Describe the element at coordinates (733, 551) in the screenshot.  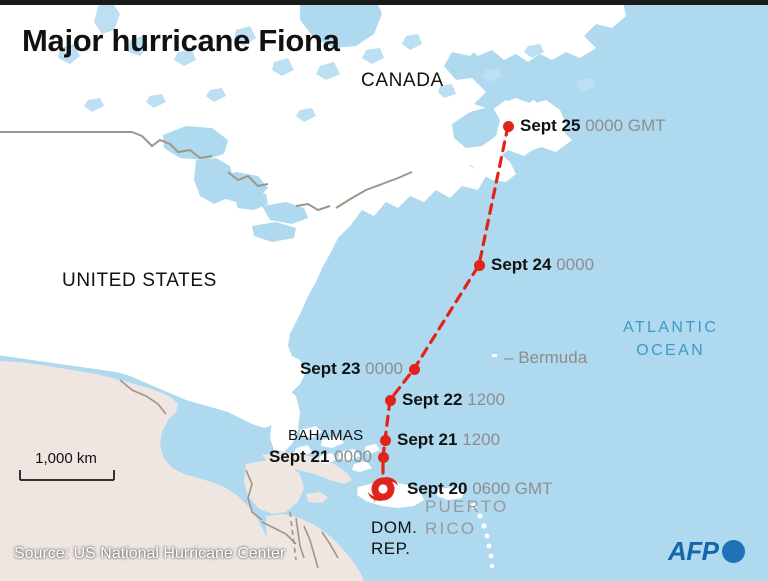
I see `afp-logo-dot` at that location.